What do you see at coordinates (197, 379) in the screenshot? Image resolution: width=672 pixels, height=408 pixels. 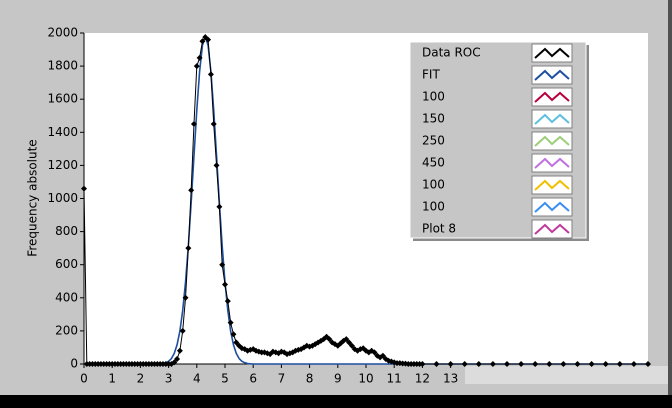 I see `x-tick-label: 4` at bounding box center [197, 379].